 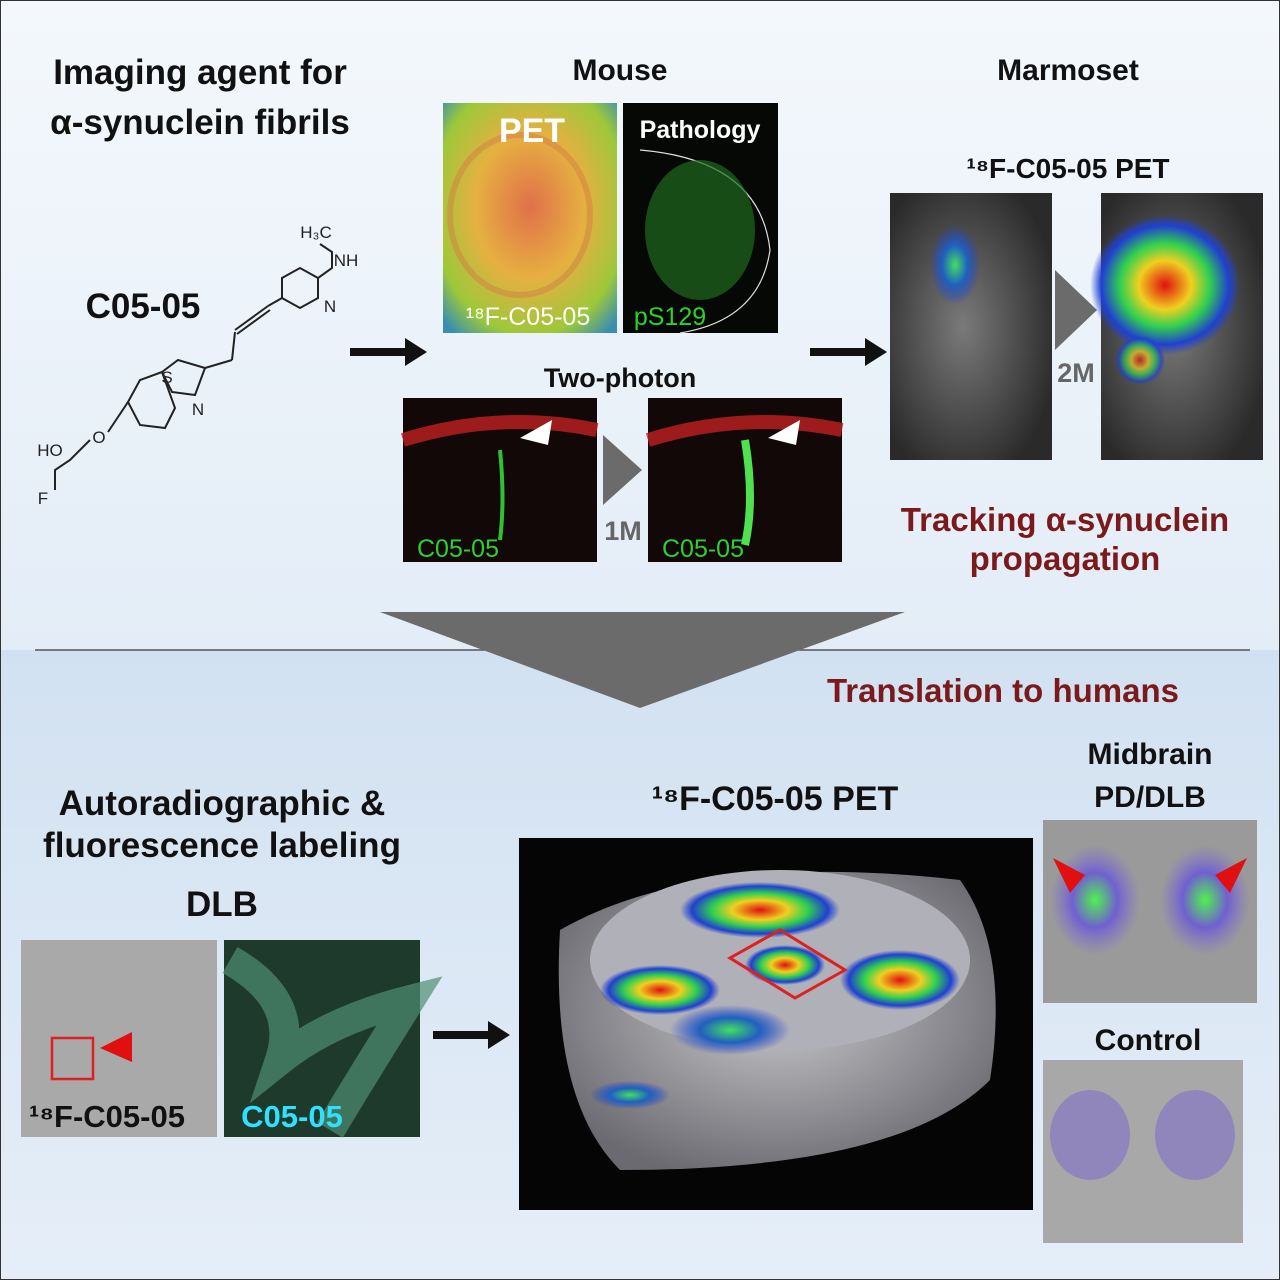 I want to click on two-photon-title: Two-photon, so click(x=620, y=378).